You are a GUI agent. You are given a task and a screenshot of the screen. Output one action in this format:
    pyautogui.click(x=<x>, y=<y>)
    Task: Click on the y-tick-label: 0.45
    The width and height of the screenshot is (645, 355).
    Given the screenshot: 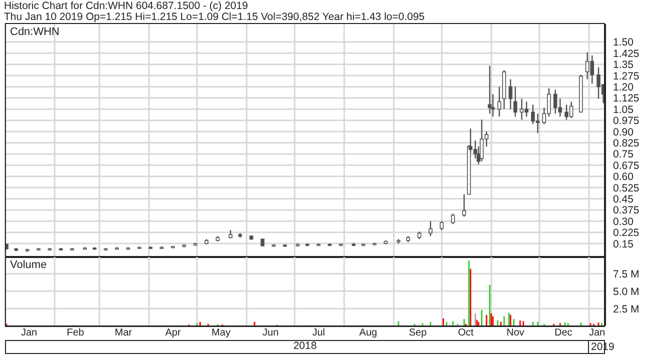 What is the action you would take?
    pyautogui.click(x=623, y=199)
    